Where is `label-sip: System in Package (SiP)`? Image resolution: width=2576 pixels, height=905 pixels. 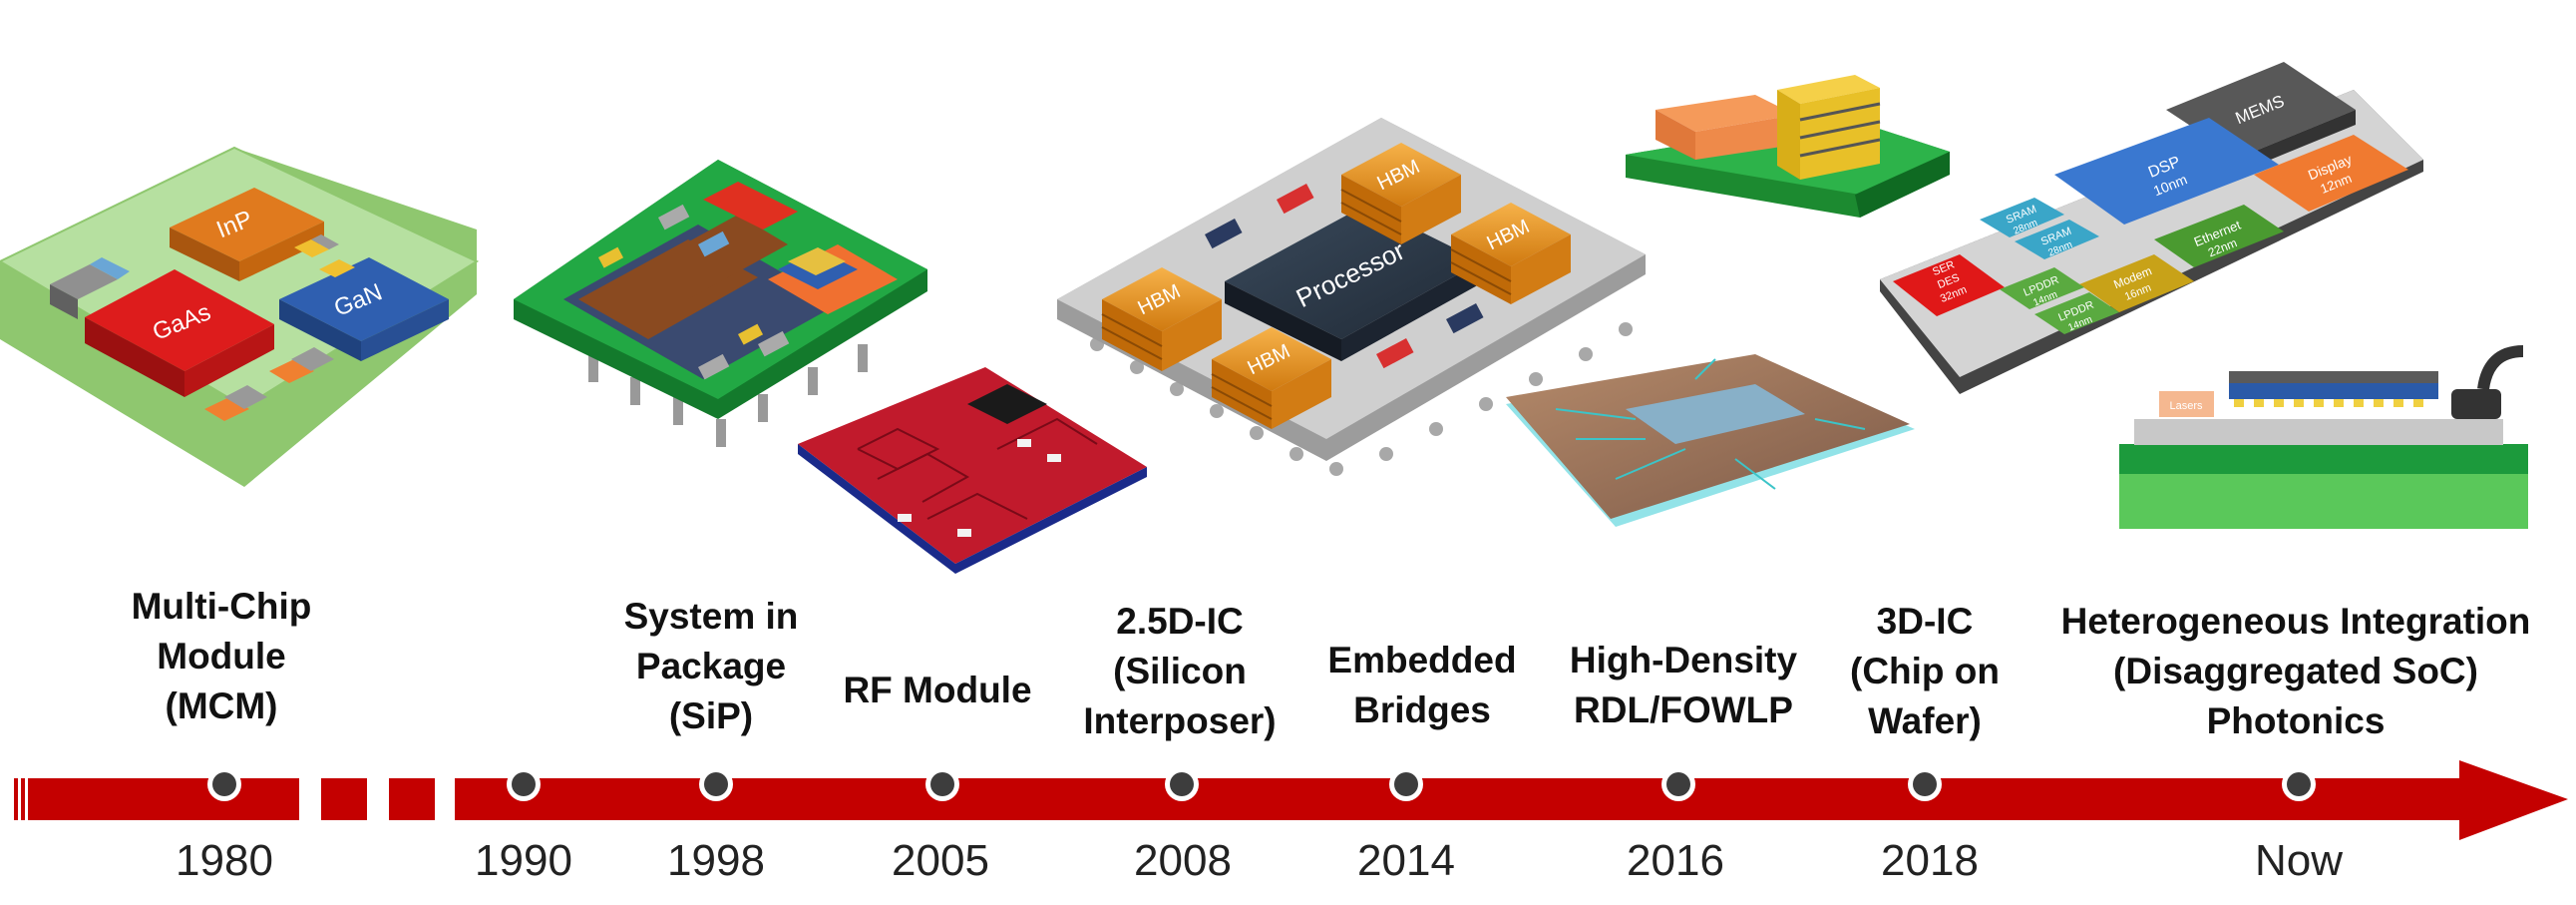 label-sip: System in Package (SiP) is located at coordinates (711, 666).